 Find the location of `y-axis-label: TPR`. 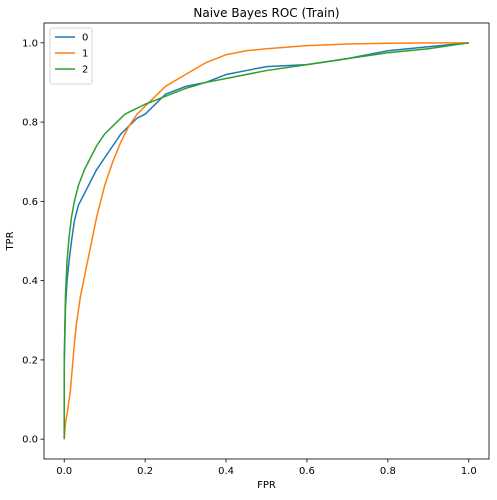

y-axis-label: TPR is located at coordinates (10, 241).